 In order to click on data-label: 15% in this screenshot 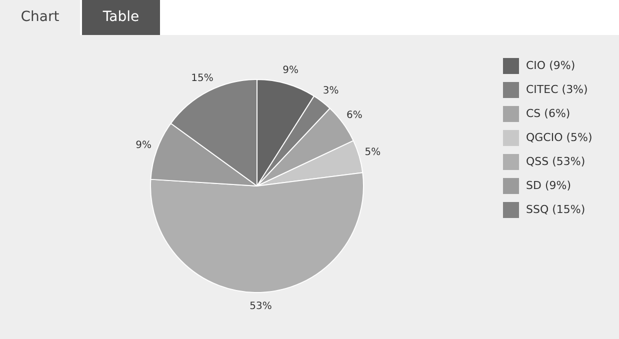, I will do `click(202, 78)`.